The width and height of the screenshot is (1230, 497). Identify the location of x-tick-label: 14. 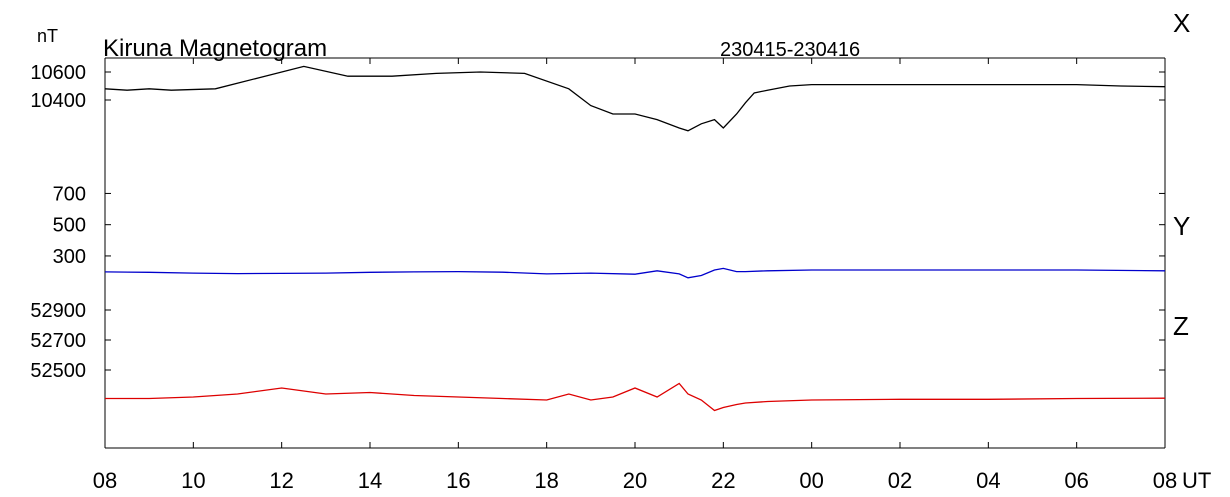
(370, 480).